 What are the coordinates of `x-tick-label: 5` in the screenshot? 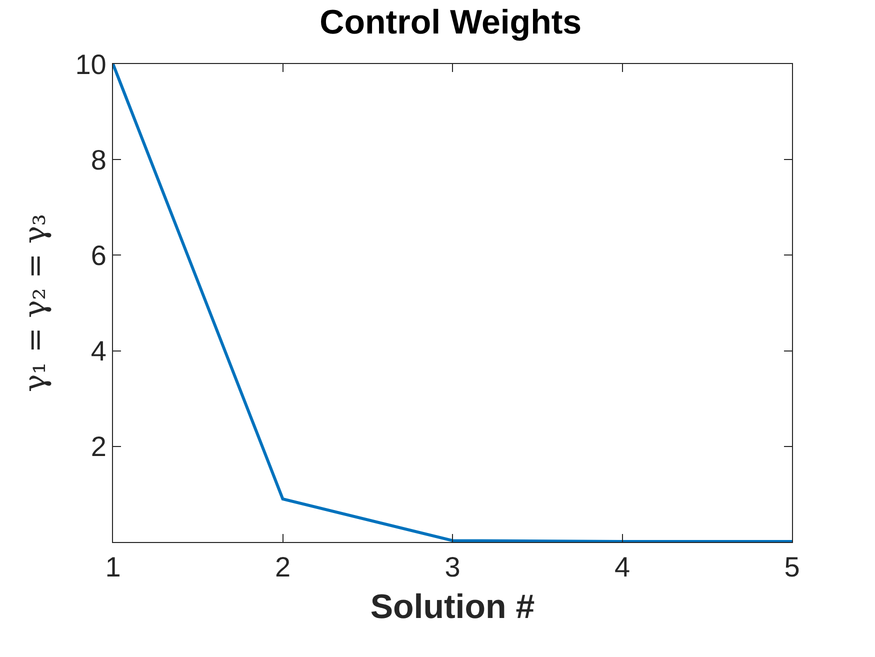 It's located at (792, 567).